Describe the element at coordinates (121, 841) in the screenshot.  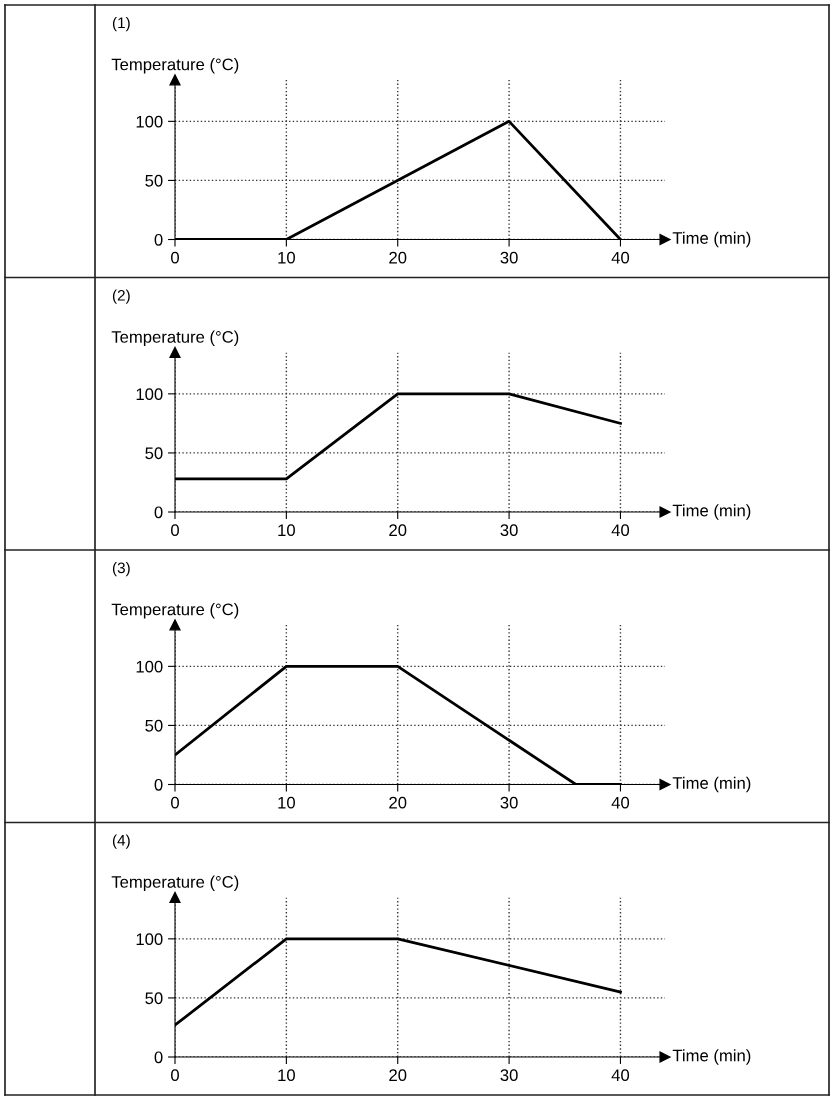
I see `chart-title: (4)` at that location.